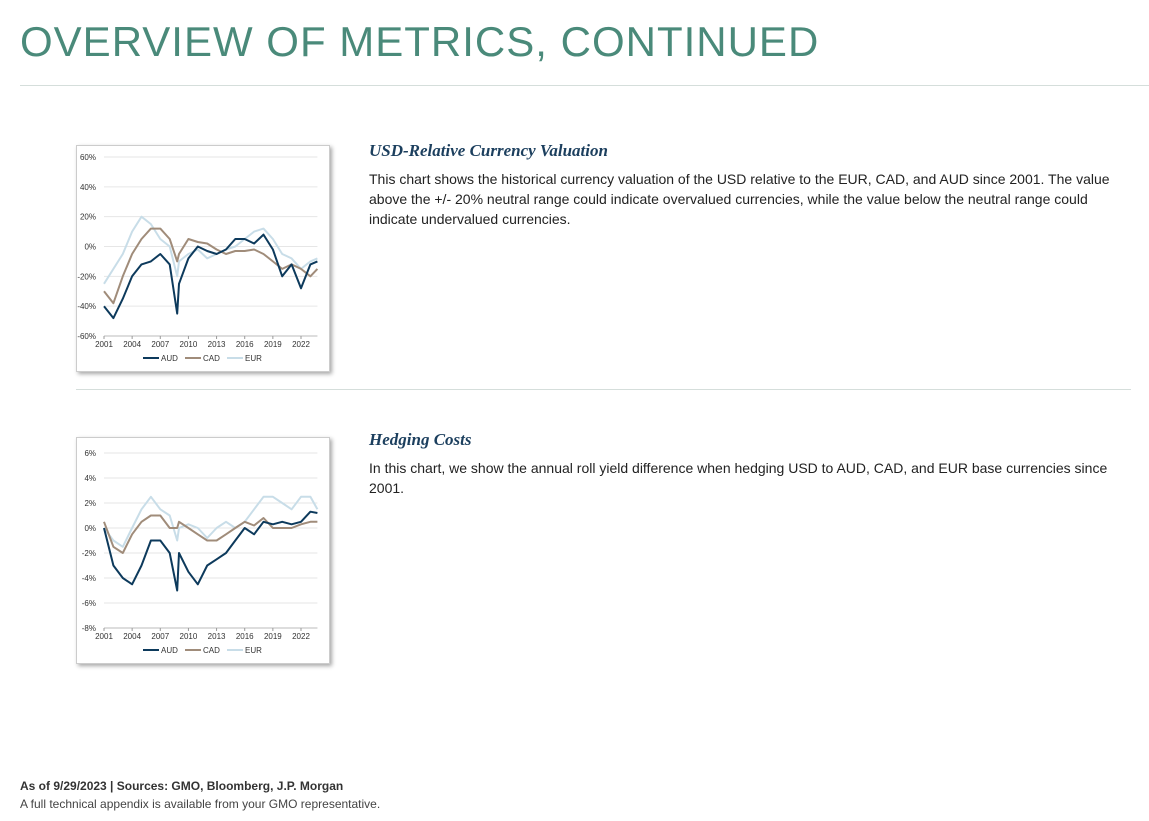  I want to click on section-separator, so click(603, 389).